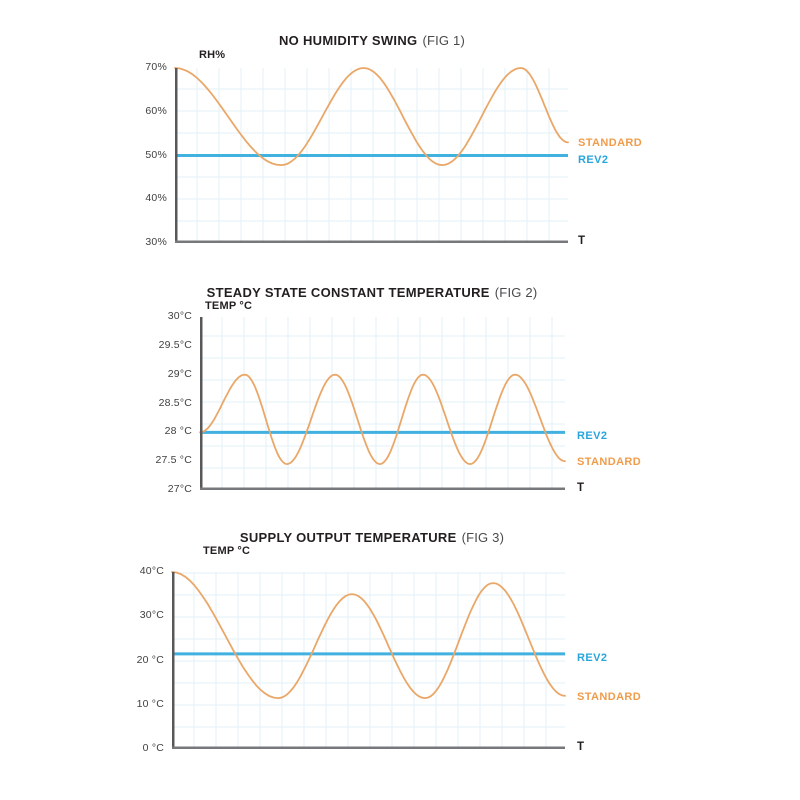 This screenshot has width=800, height=800. I want to click on chart-title-text: SUPPLY OUTPUT TEMPERATURE, so click(348, 537).